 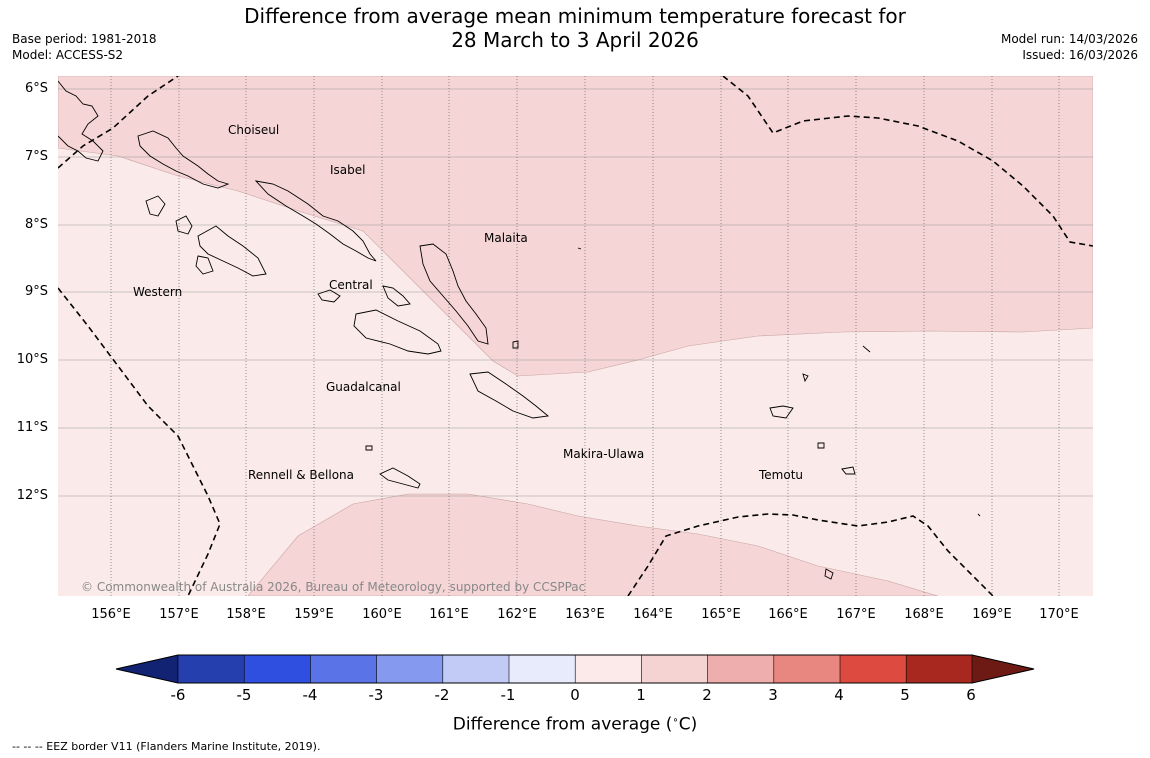 What do you see at coordinates (575, 40) in the screenshot?
I see `chart-title-line2: 28 March to 3 April 2026` at bounding box center [575, 40].